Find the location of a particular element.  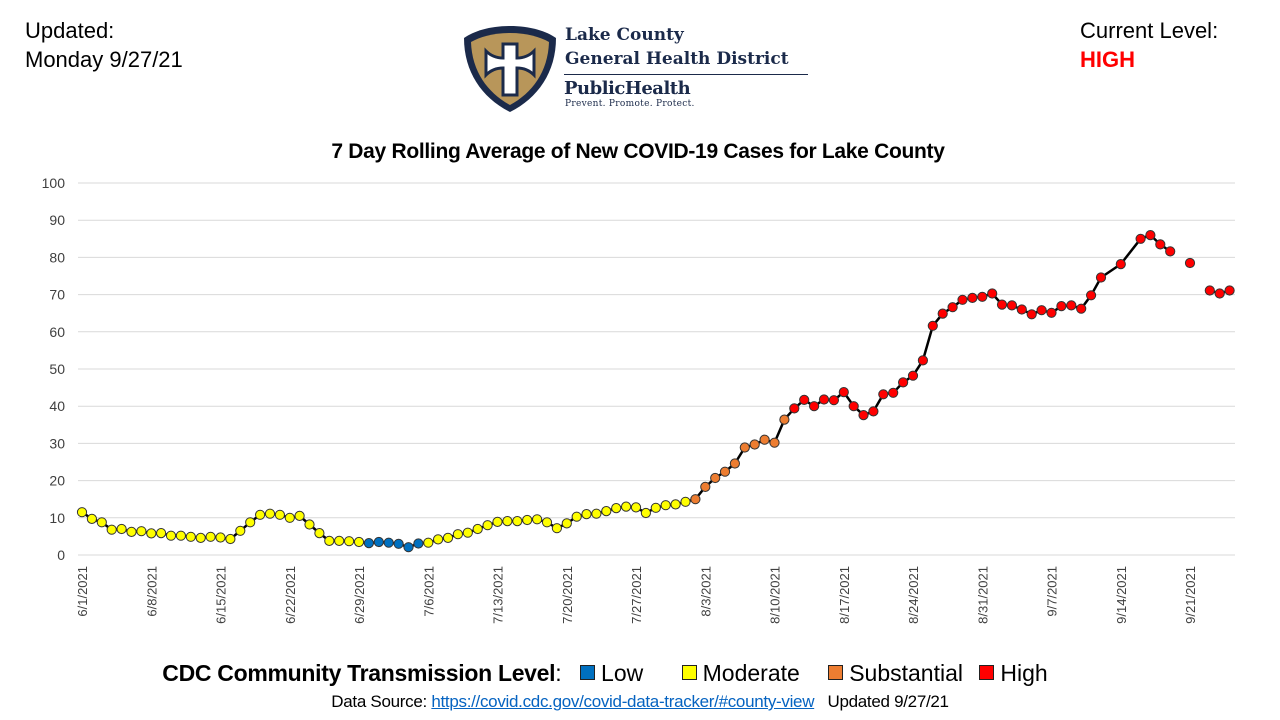

logo-line-1: Lake County is located at coordinates (624, 35).